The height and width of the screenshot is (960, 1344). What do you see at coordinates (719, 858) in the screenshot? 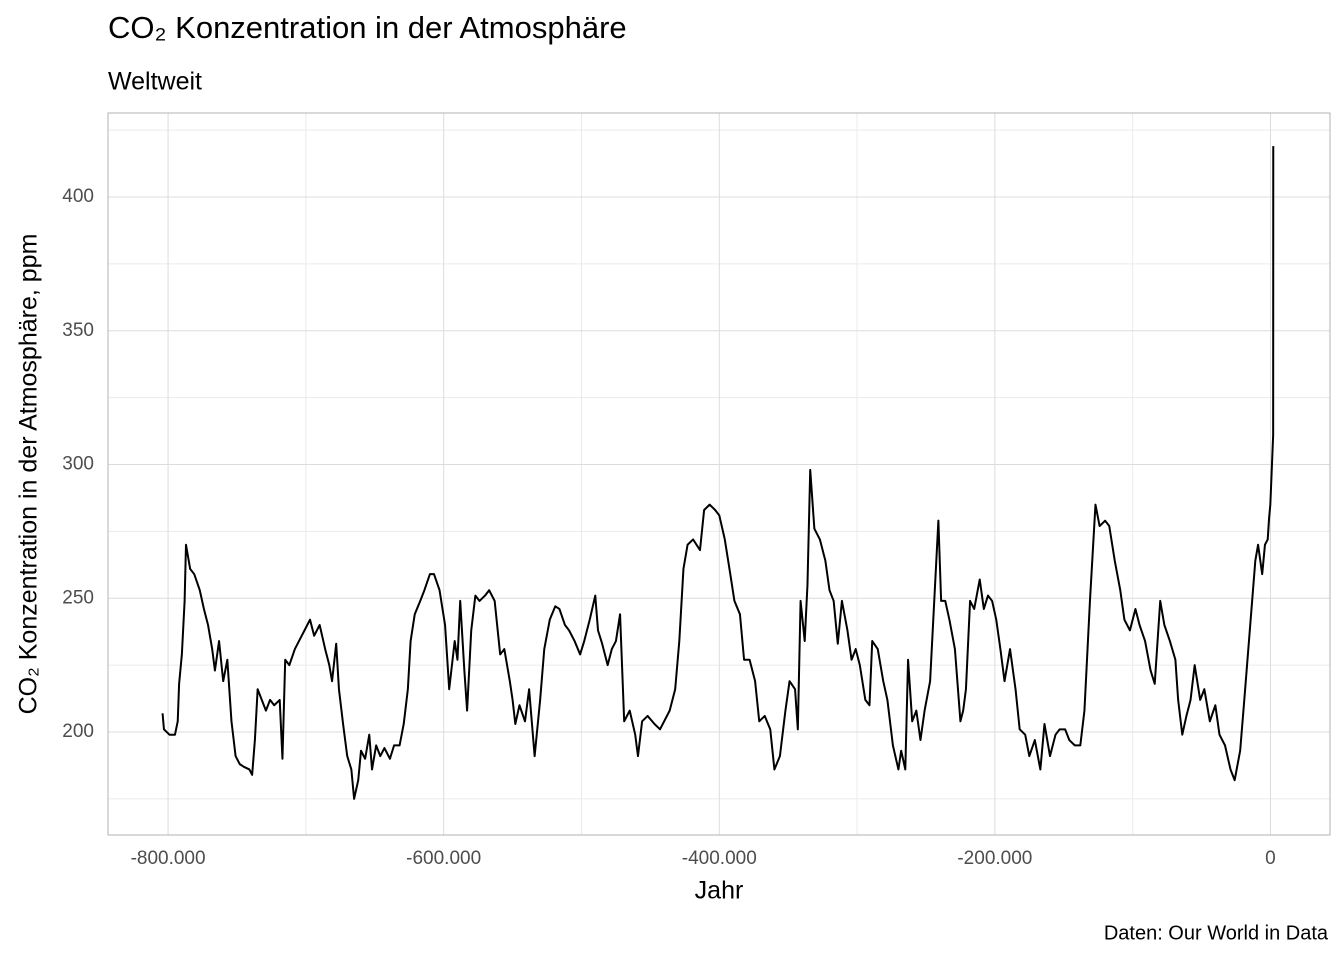
I see `x-tick-label: -400.000` at bounding box center [719, 858].